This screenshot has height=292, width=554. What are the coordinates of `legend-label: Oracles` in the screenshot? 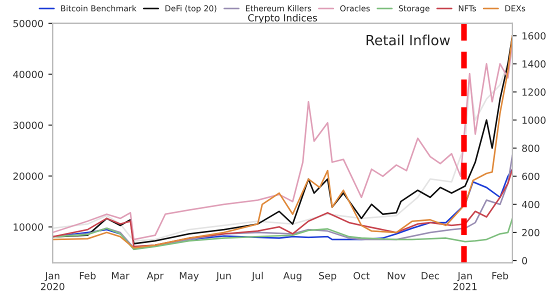 It's located at (355, 8).